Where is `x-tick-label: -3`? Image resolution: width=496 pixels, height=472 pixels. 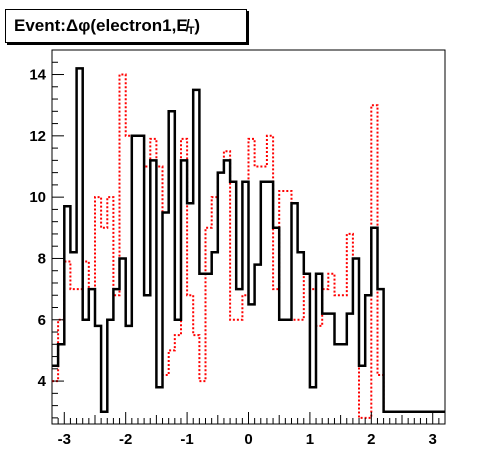
x-tick-label: -3 is located at coordinates (64, 439).